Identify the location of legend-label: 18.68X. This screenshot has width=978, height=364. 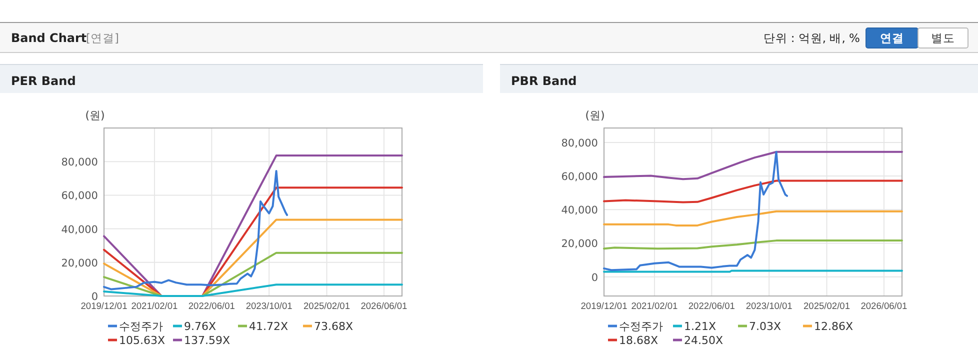
(638, 340).